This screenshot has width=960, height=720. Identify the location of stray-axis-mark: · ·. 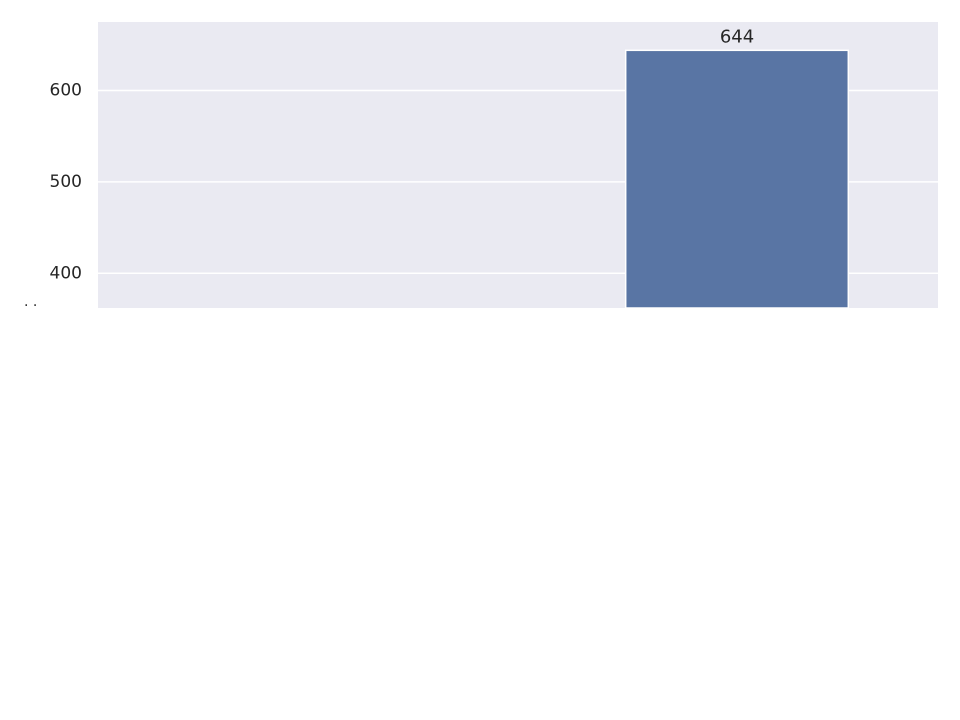
(30, 306).